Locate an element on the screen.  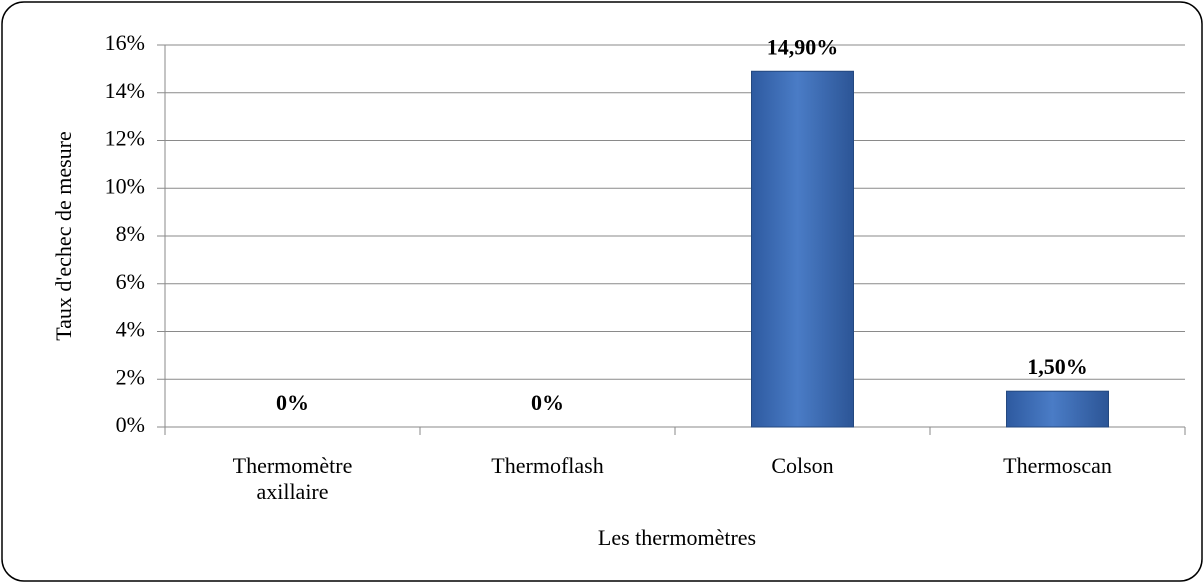
y-tick-label: 16% is located at coordinates (125, 42).